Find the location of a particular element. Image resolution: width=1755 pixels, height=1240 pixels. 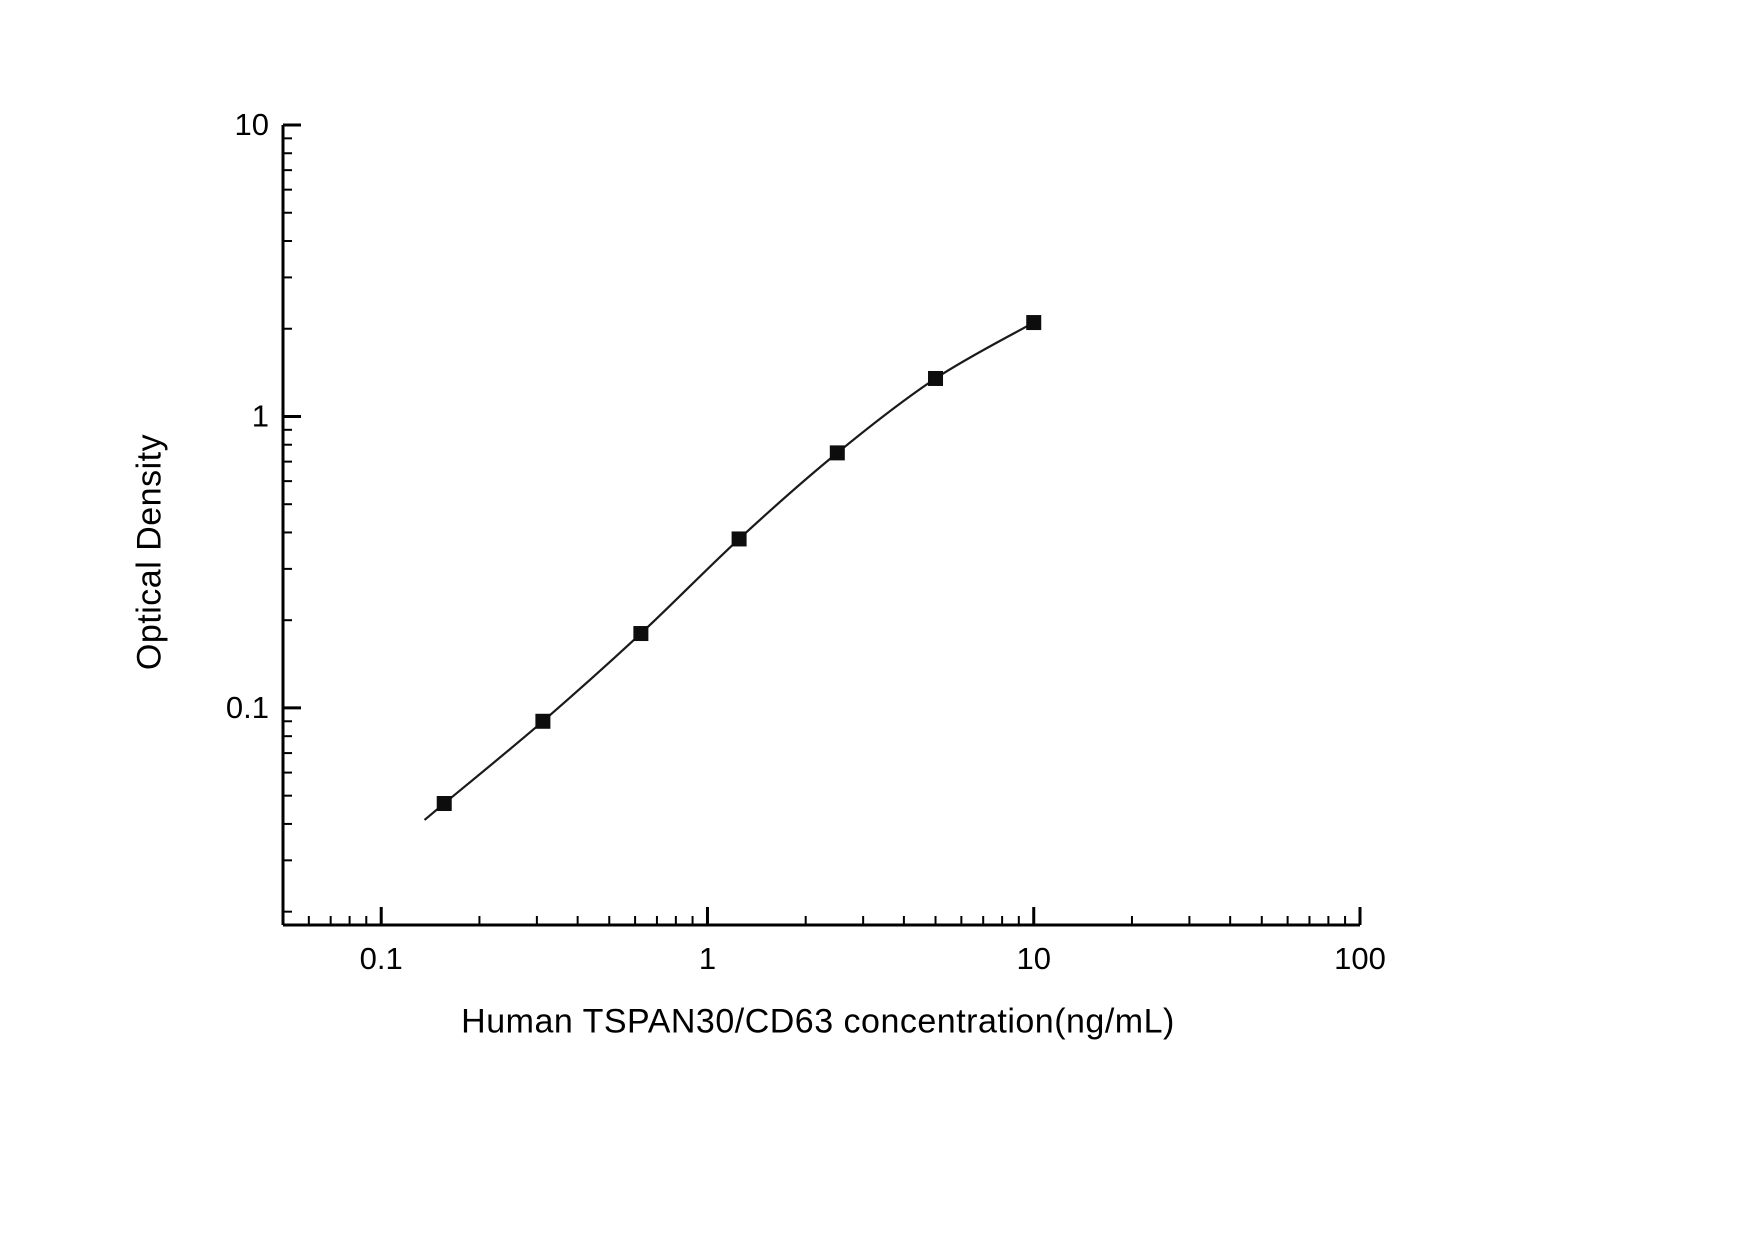

y-tick-label: 0.1 is located at coordinates (247, 707).